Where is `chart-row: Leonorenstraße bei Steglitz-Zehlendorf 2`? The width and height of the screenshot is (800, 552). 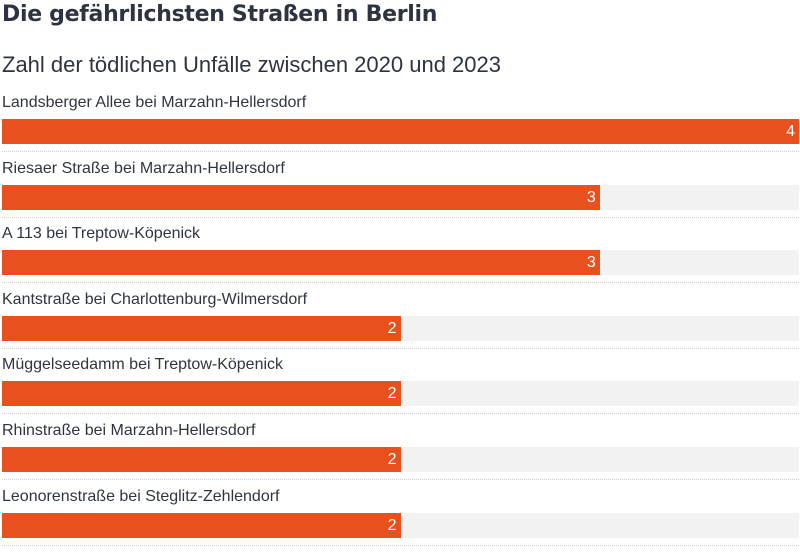 chart-row: Leonorenstraße bei Steglitz-Zehlendorf 2 is located at coordinates (400, 519).